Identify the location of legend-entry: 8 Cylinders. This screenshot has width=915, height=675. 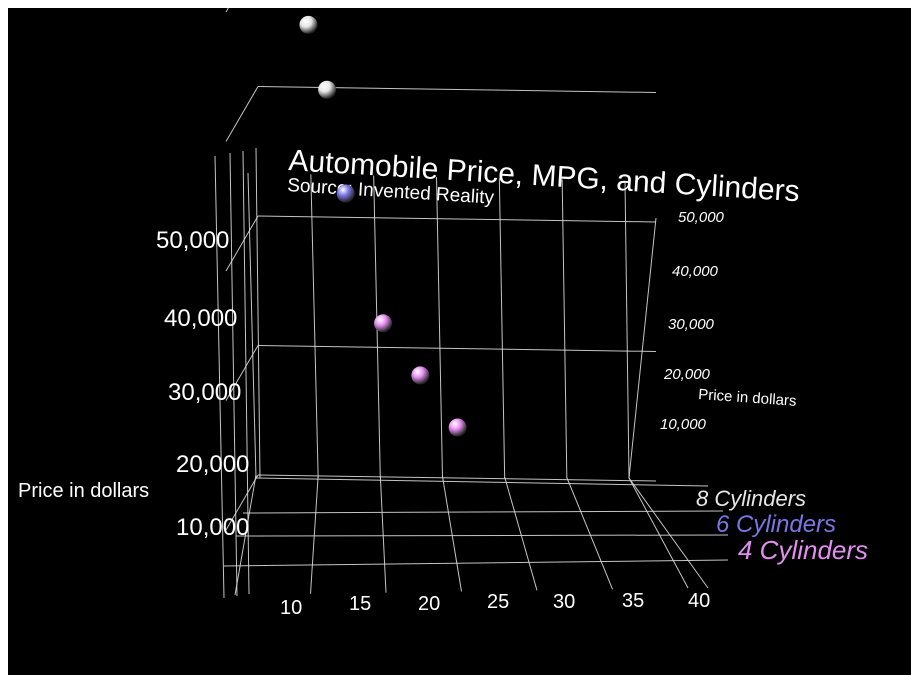
(751, 498).